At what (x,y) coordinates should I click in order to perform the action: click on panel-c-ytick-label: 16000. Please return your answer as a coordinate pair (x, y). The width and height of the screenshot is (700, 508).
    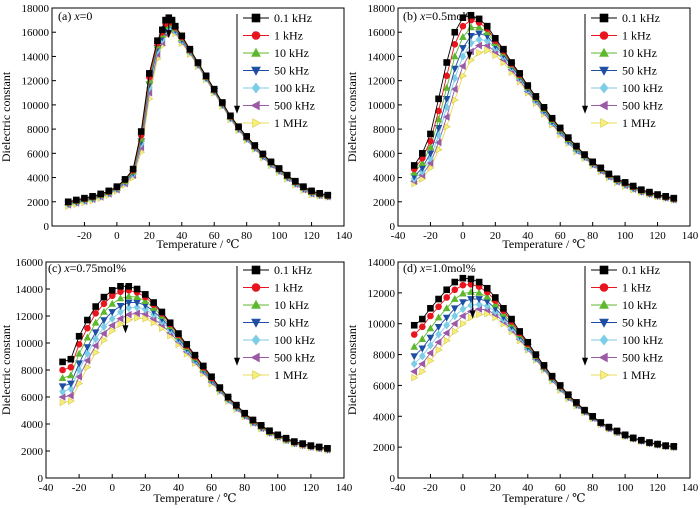
    Looking at the image, I should click on (30, 263).